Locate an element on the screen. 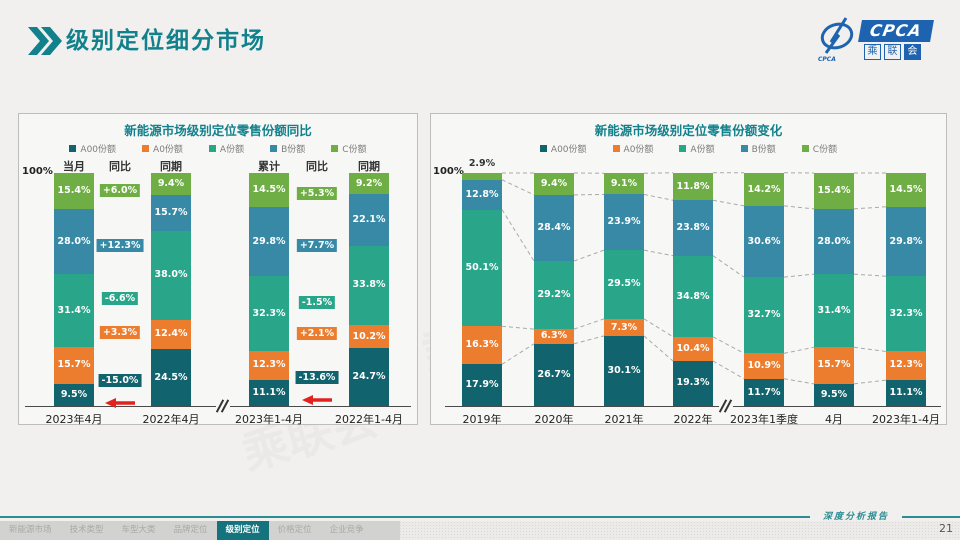  bar-segment-C: 14.5% is located at coordinates (269, 190).